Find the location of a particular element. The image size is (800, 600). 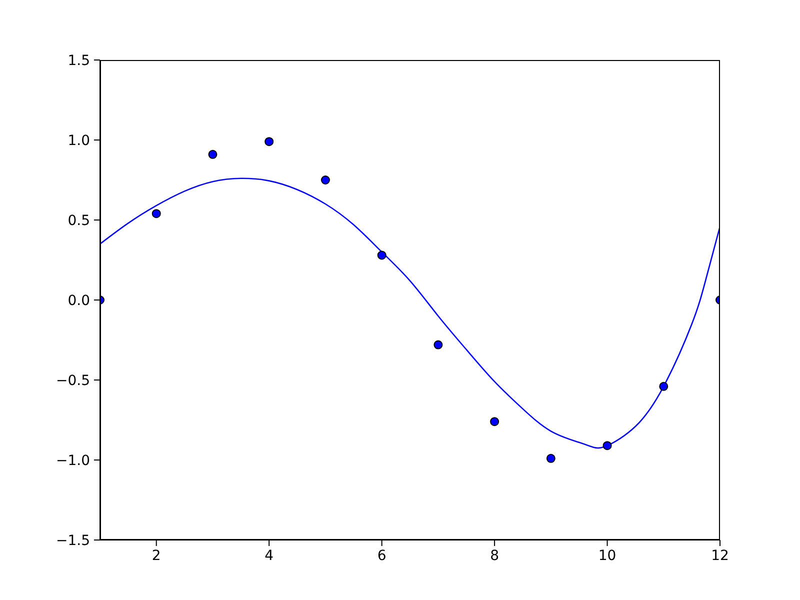

x-tick-label: 2 is located at coordinates (156, 556).